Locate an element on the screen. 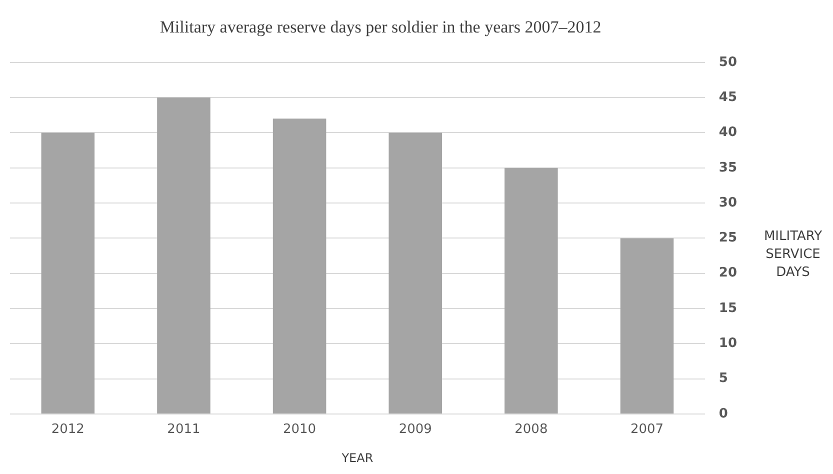 This screenshot has width=833, height=474. x-tick-label: 2008 is located at coordinates (531, 430).